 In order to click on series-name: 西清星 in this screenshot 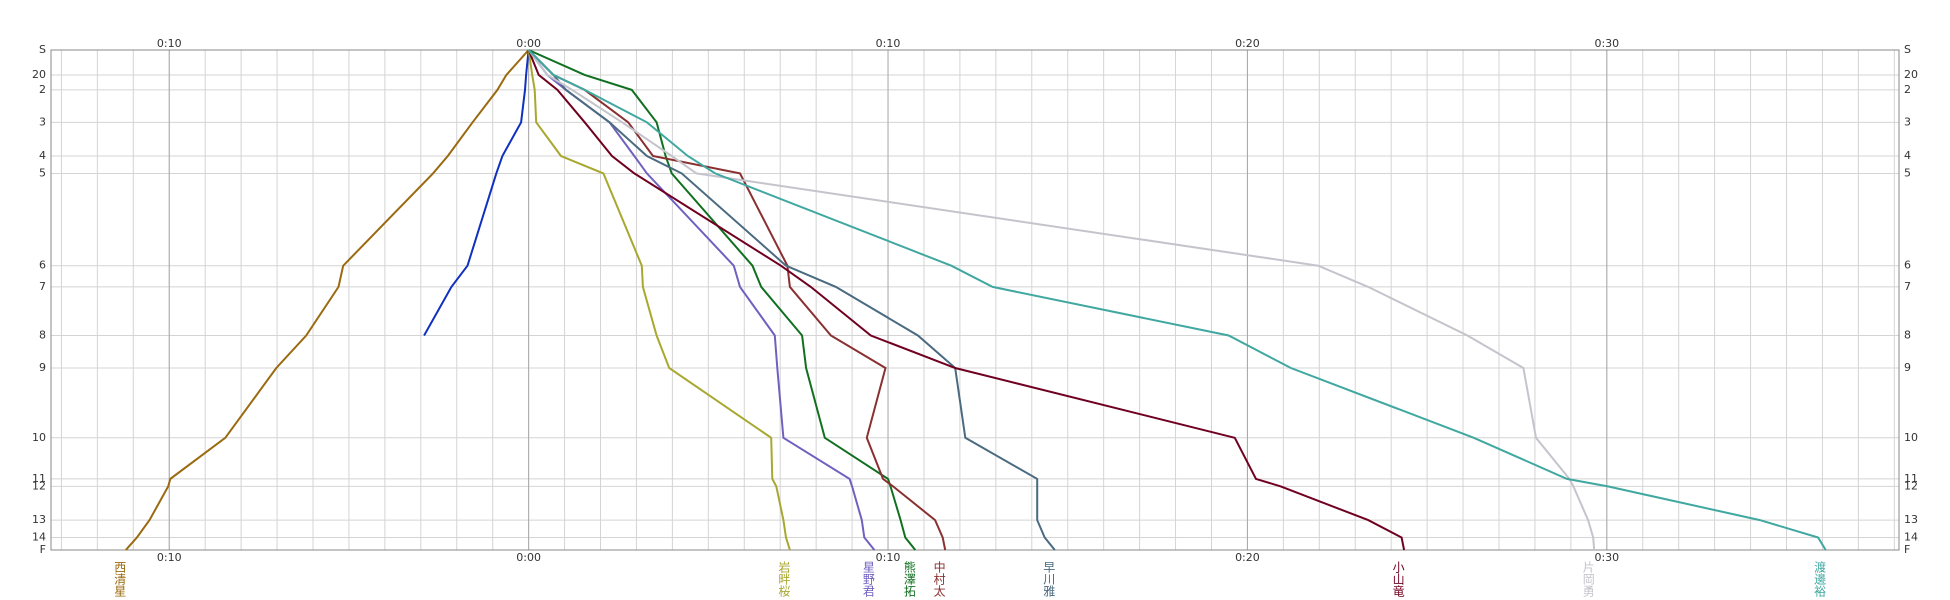, I will do `click(120, 579)`.